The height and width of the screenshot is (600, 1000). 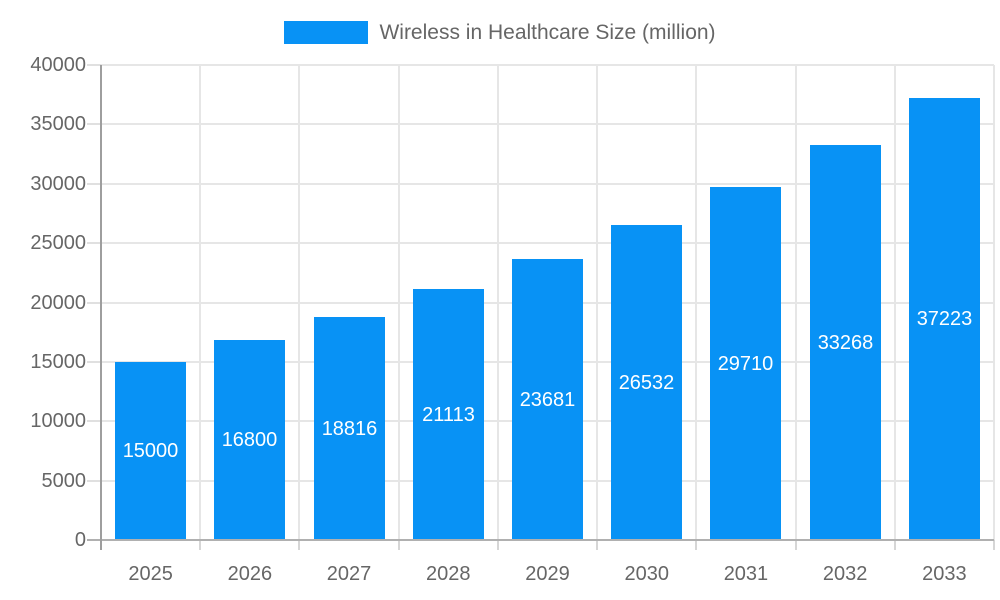 What do you see at coordinates (746, 574) in the screenshot?
I see `x-tick-label: 2031` at bounding box center [746, 574].